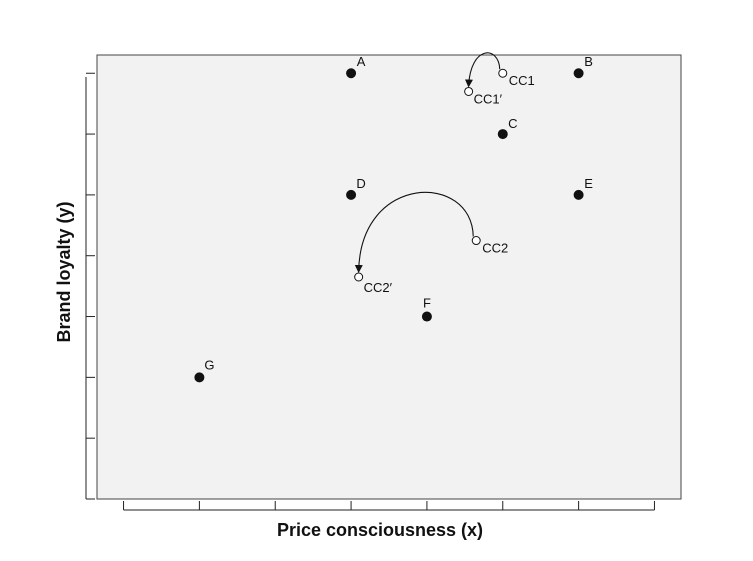 The height and width of the screenshot is (561, 753). What do you see at coordinates (351, 73) in the screenshot?
I see `point-A` at bounding box center [351, 73].